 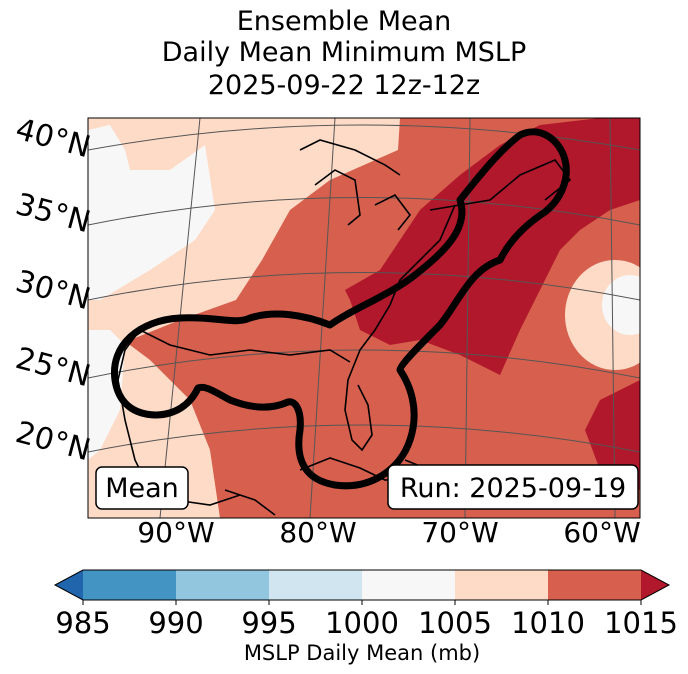 What do you see at coordinates (344, 21) in the screenshot?
I see `title-line-1: Ensemble Mean` at bounding box center [344, 21].